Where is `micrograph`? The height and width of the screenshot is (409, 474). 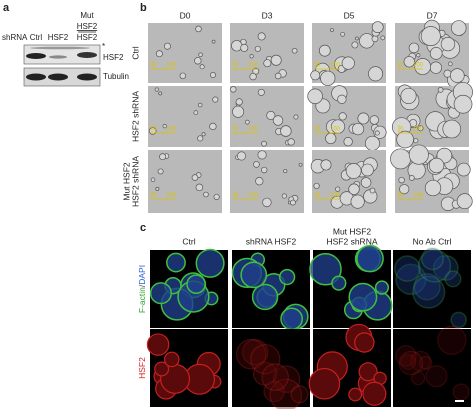
micrograph is located at coordinates (185, 181).